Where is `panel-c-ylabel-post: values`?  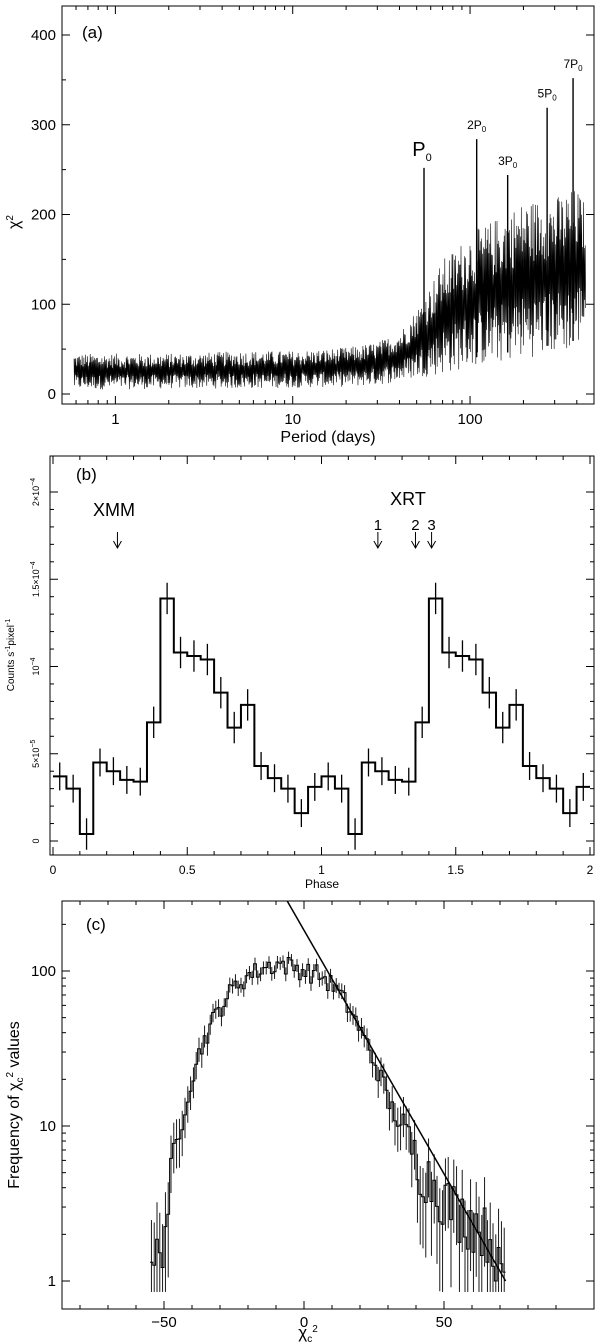 panel-c-ylabel-post: values is located at coordinates (14, 1046).